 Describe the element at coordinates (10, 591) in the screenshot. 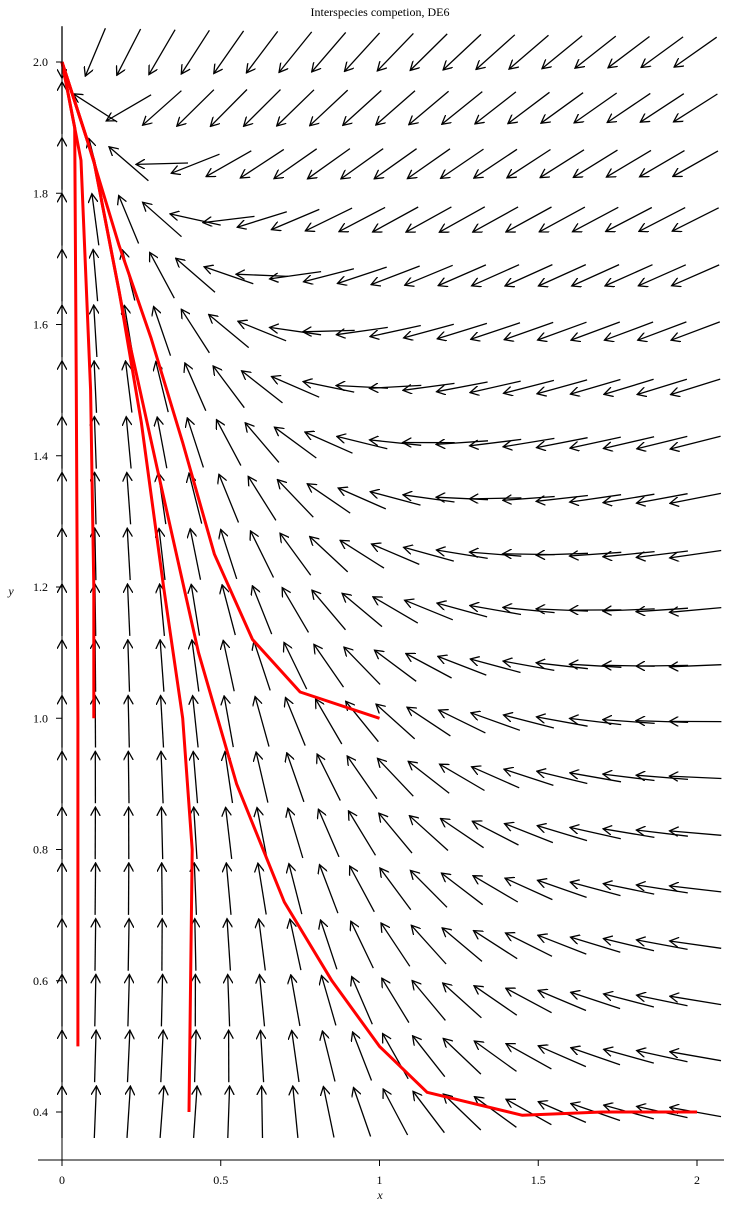

I see `y-axis-label: y` at that location.